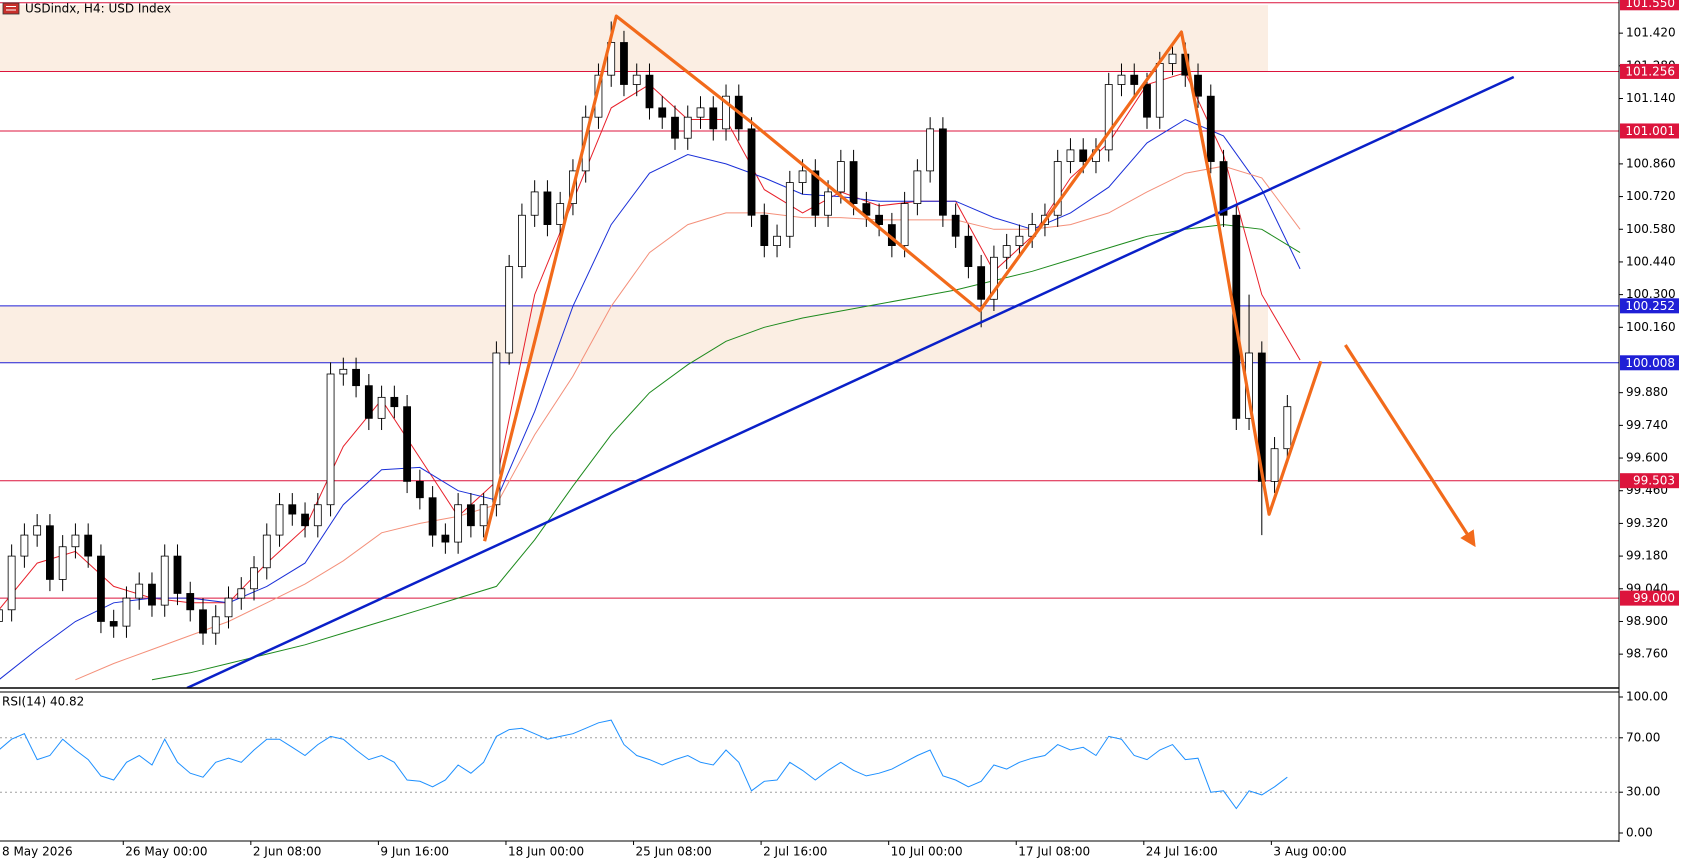  I want to click on x-tick-label: 9 Jun 16:00, so click(414, 852).